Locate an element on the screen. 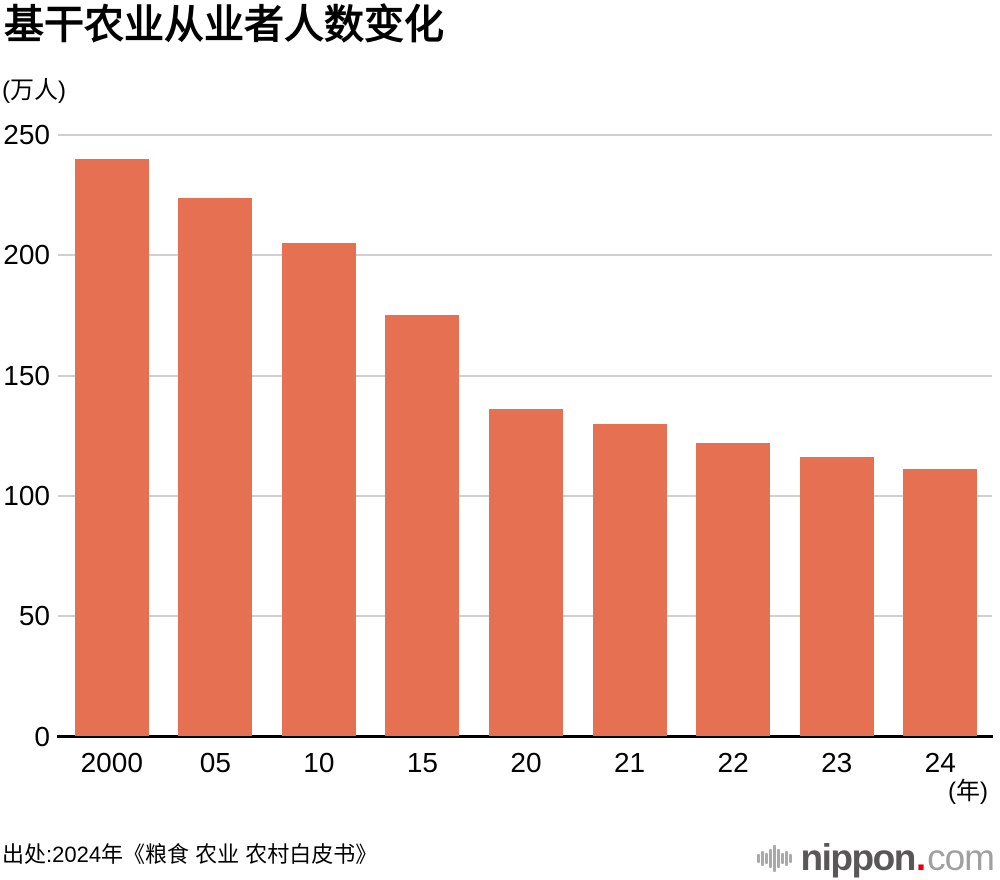 This screenshot has width=1000, height=880. x-tick-label: 05 is located at coordinates (215, 762).